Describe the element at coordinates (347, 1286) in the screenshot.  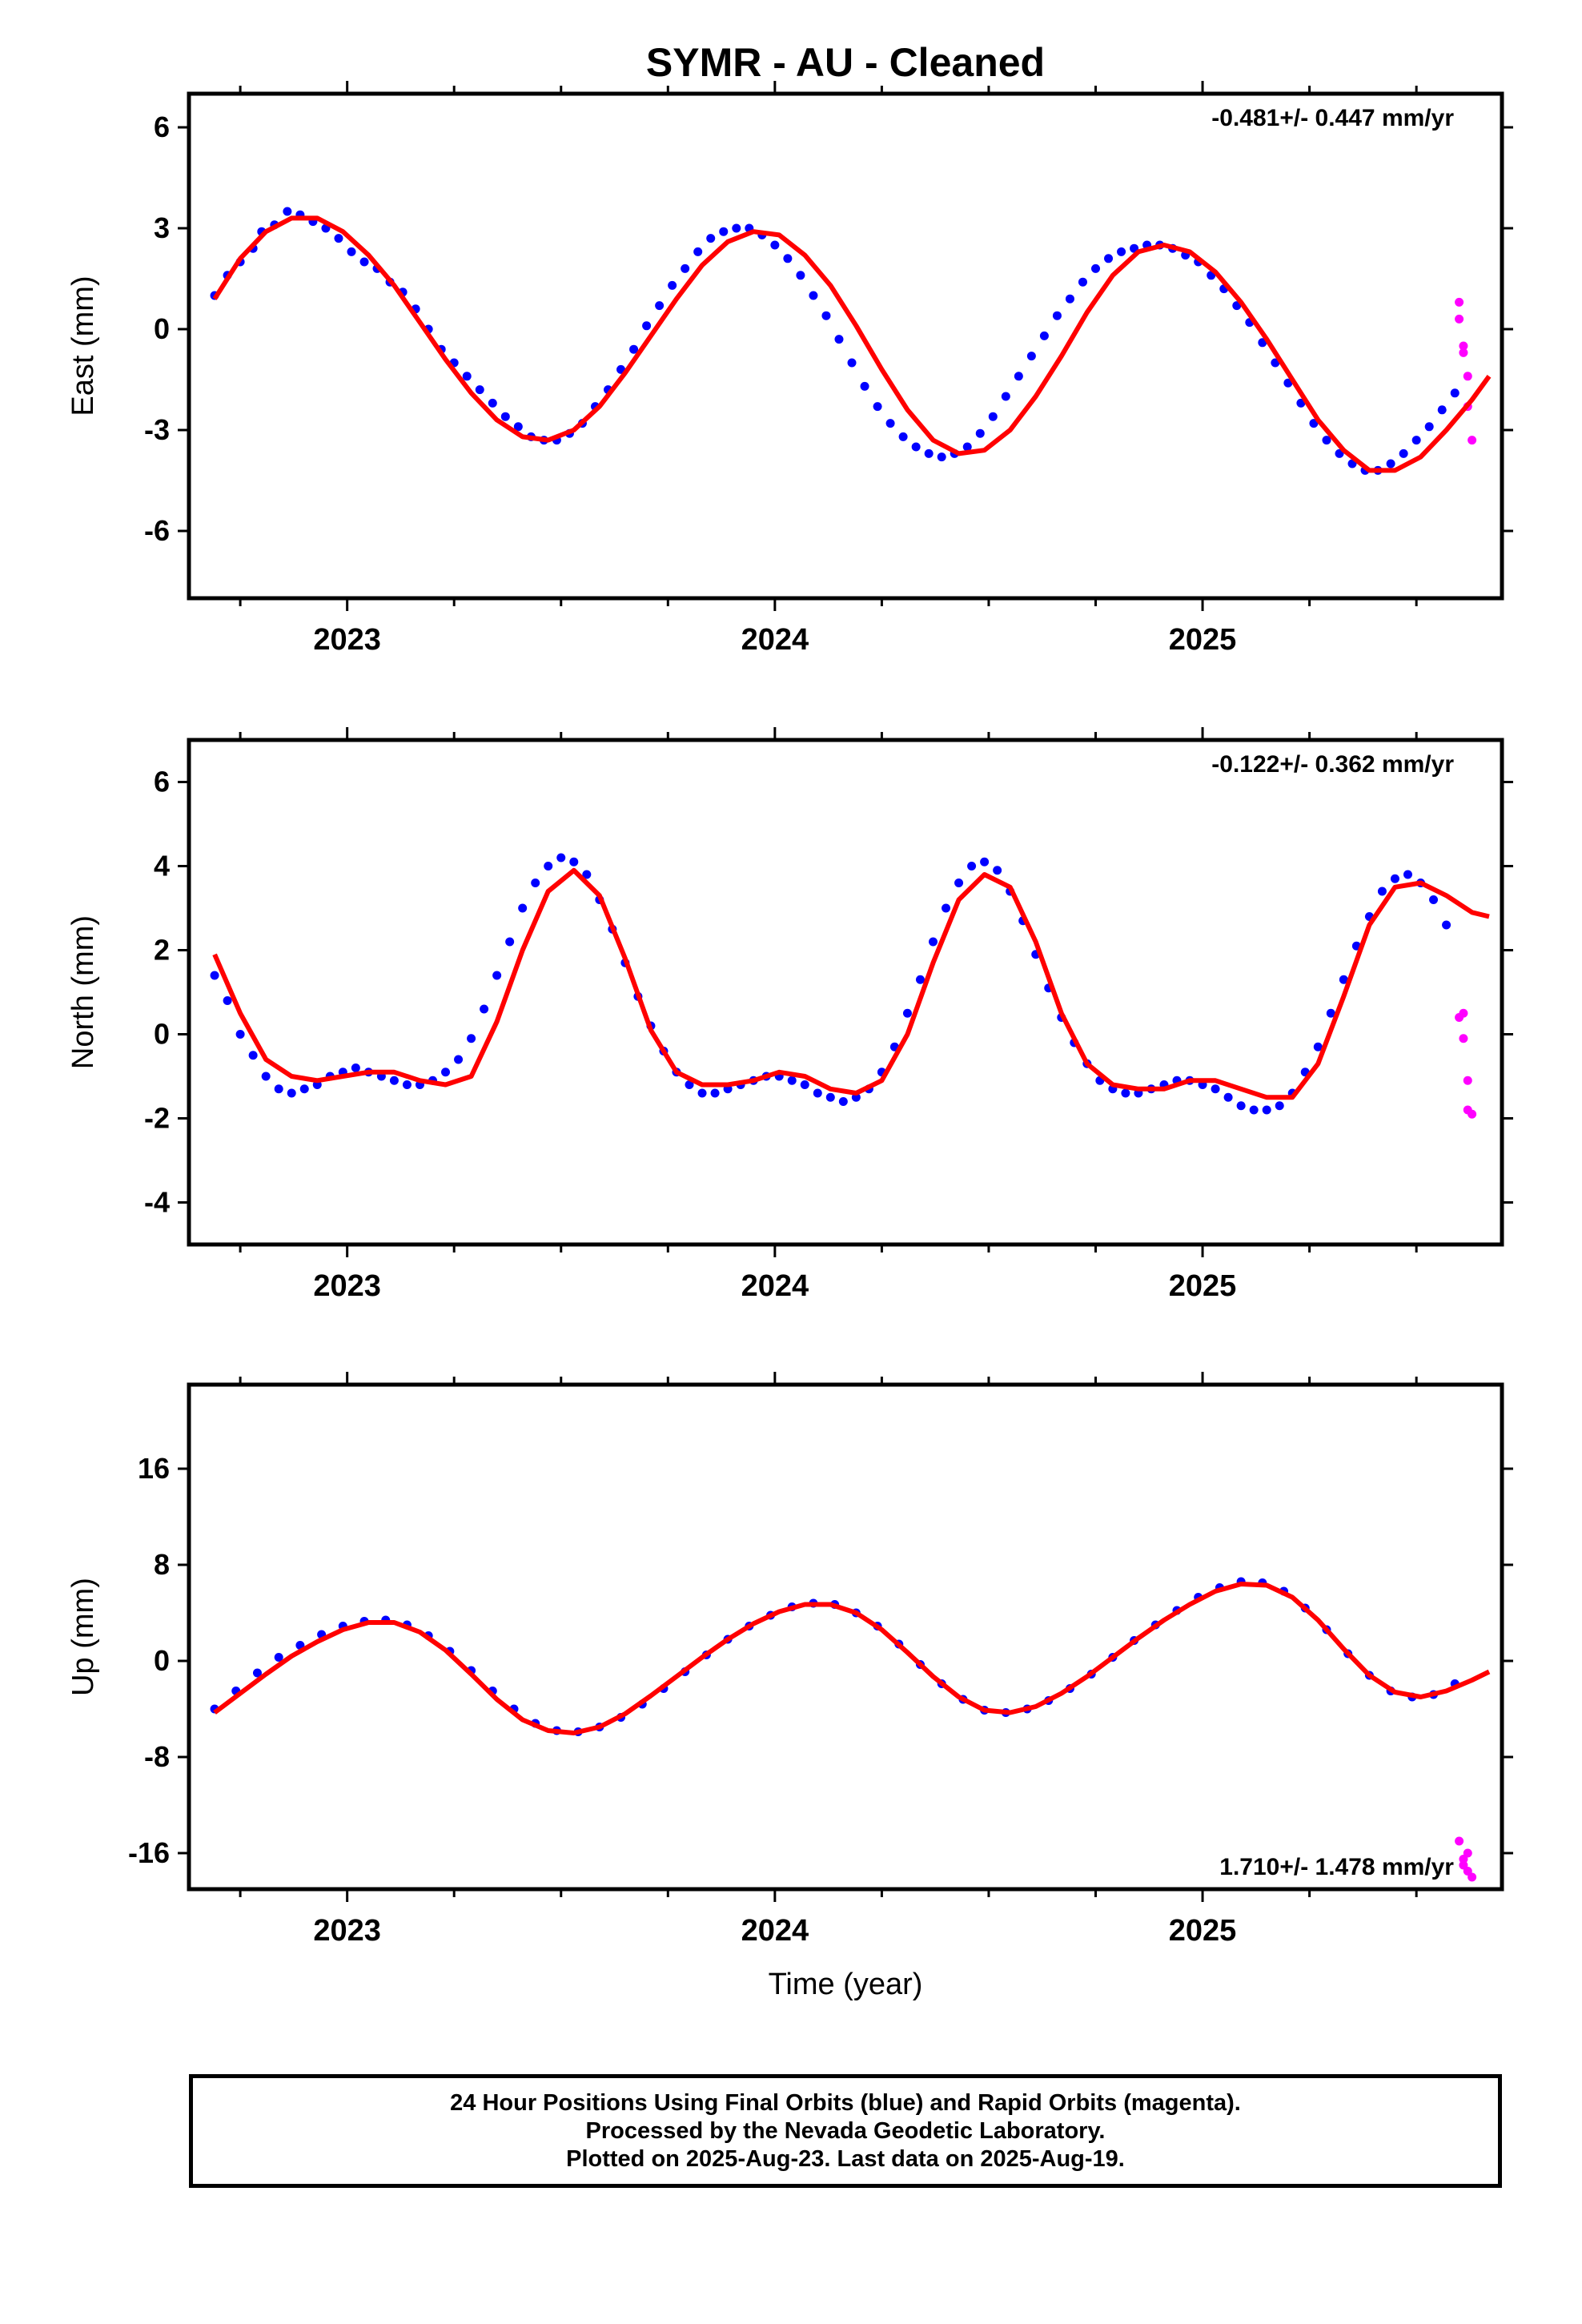
I see `north-x-tick-label: 2023` at that location.